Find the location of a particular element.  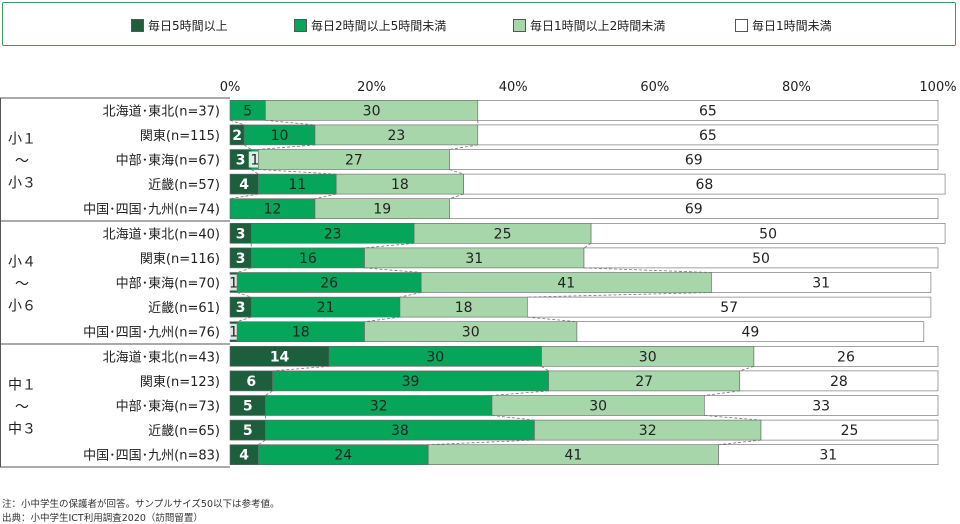

legend-item-1h-2h: 毎日1時間以上2時間未満 is located at coordinates (589, 25).